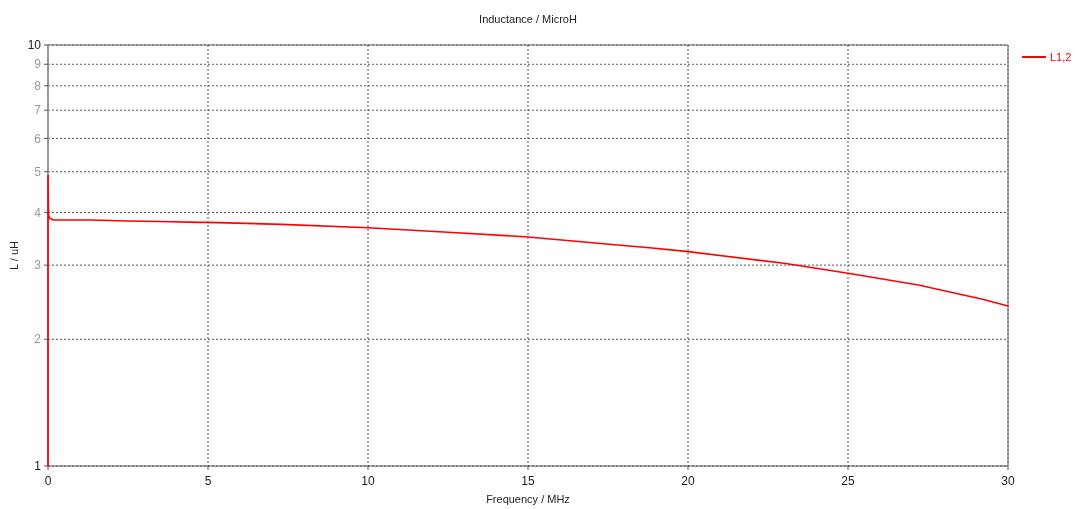 The image size is (1080, 509). Describe the element at coordinates (14, 255) in the screenshot. I see `y-axis-title: L / uH` at that location.